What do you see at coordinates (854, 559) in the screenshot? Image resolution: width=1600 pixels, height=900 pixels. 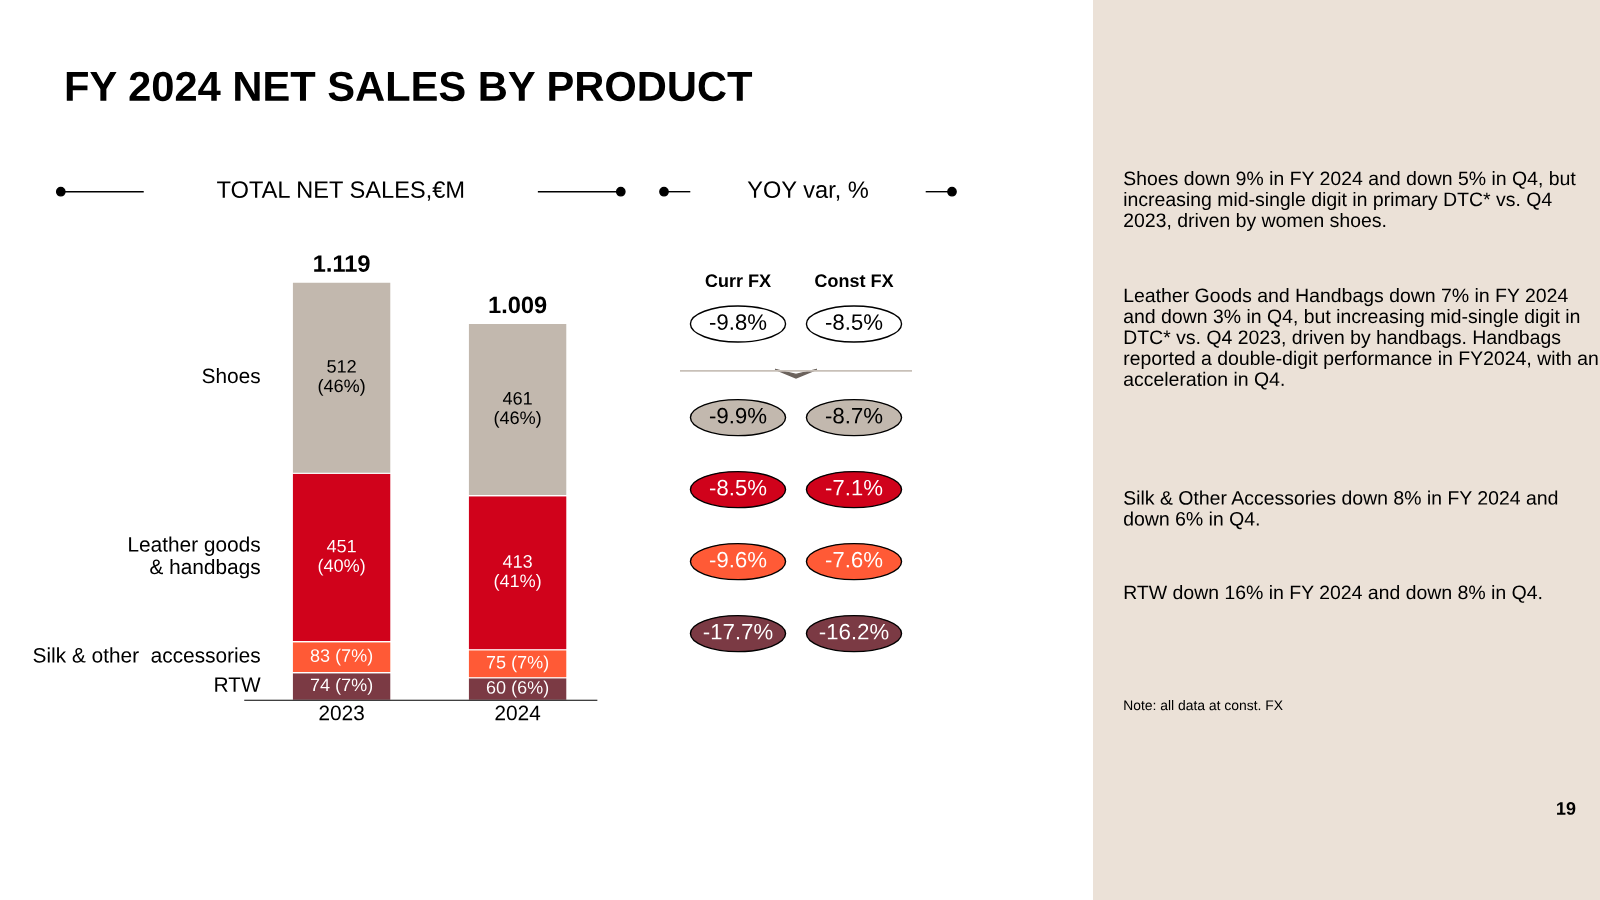 I see `data-label: -7.6%` at bounding box center [854, 559].